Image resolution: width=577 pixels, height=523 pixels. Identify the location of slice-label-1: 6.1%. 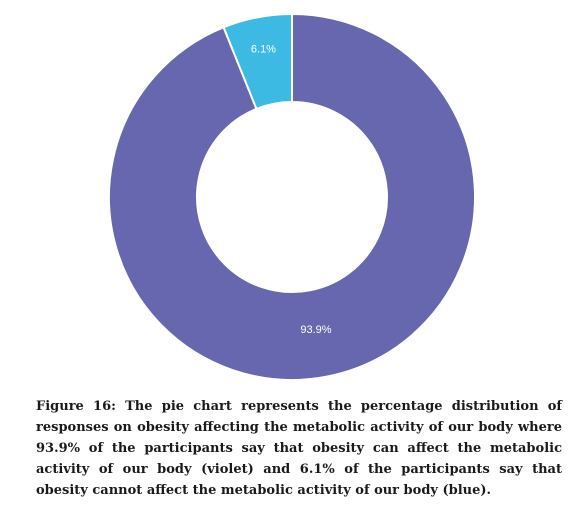
(263, 50).